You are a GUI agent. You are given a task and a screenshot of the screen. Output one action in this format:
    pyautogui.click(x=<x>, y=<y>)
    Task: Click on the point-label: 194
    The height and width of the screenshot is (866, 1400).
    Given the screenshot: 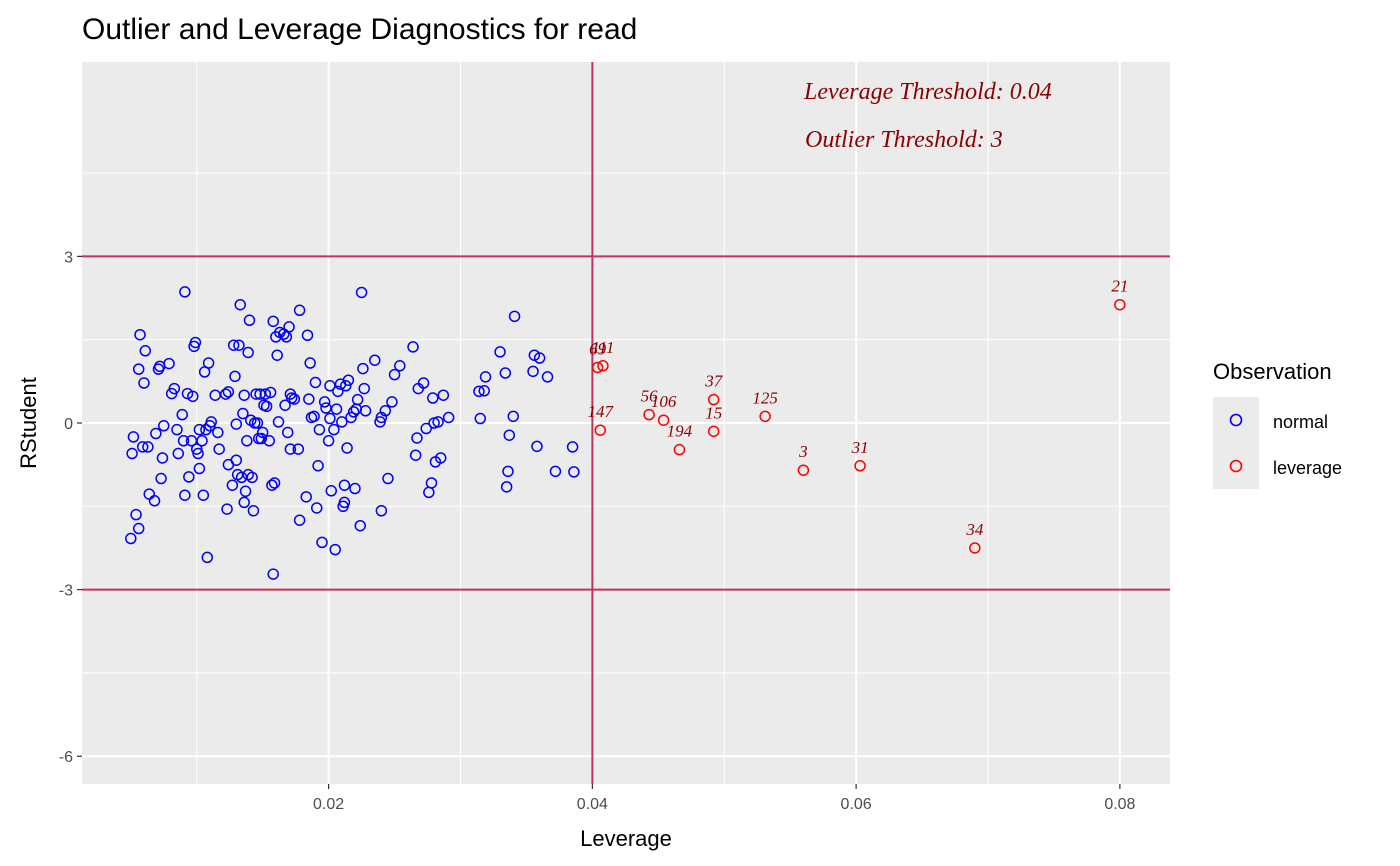 What is the action you would take?
    pyautogui.click(x=680, y=431)
    